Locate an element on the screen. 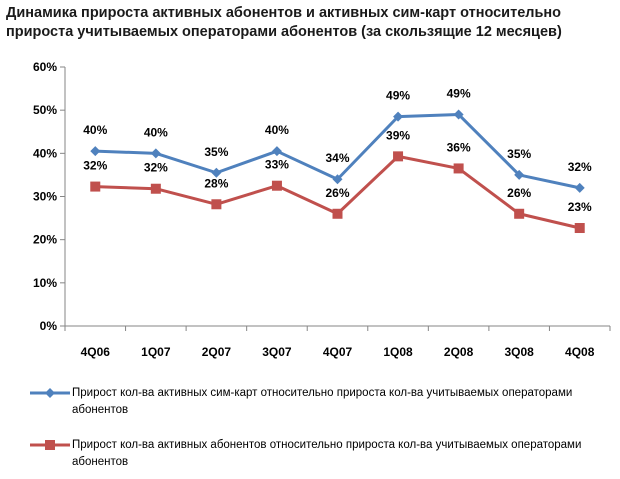  x-tick-label: 2Q07 is located at coordinates (217, 352).